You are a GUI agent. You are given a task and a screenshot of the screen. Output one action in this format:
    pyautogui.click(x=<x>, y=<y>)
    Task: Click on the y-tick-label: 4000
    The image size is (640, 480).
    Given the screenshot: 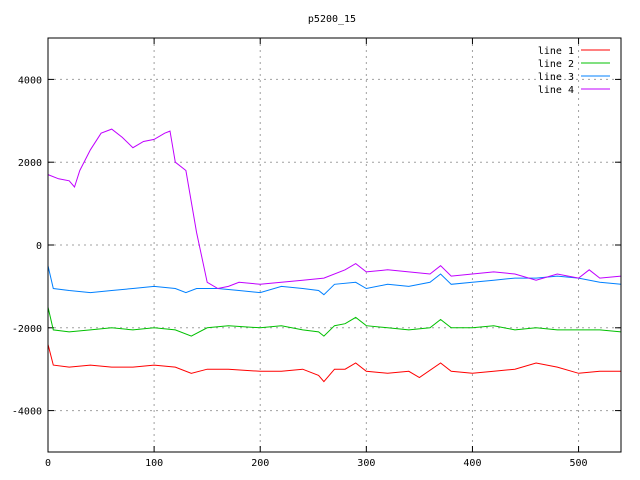 What is the action you would take?
    pyautogui.click(x=30, y=80)
    